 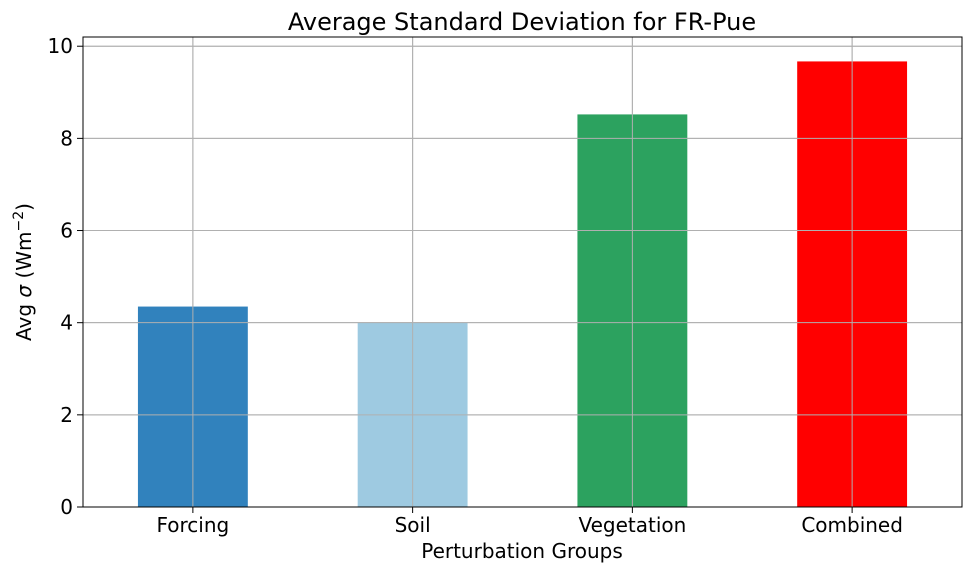 What do you see at coordinates (530, 522) in the screenshot?
I see `x-axis: Forcing Soil Vegetation Combined` at bounding box center [530, 522].